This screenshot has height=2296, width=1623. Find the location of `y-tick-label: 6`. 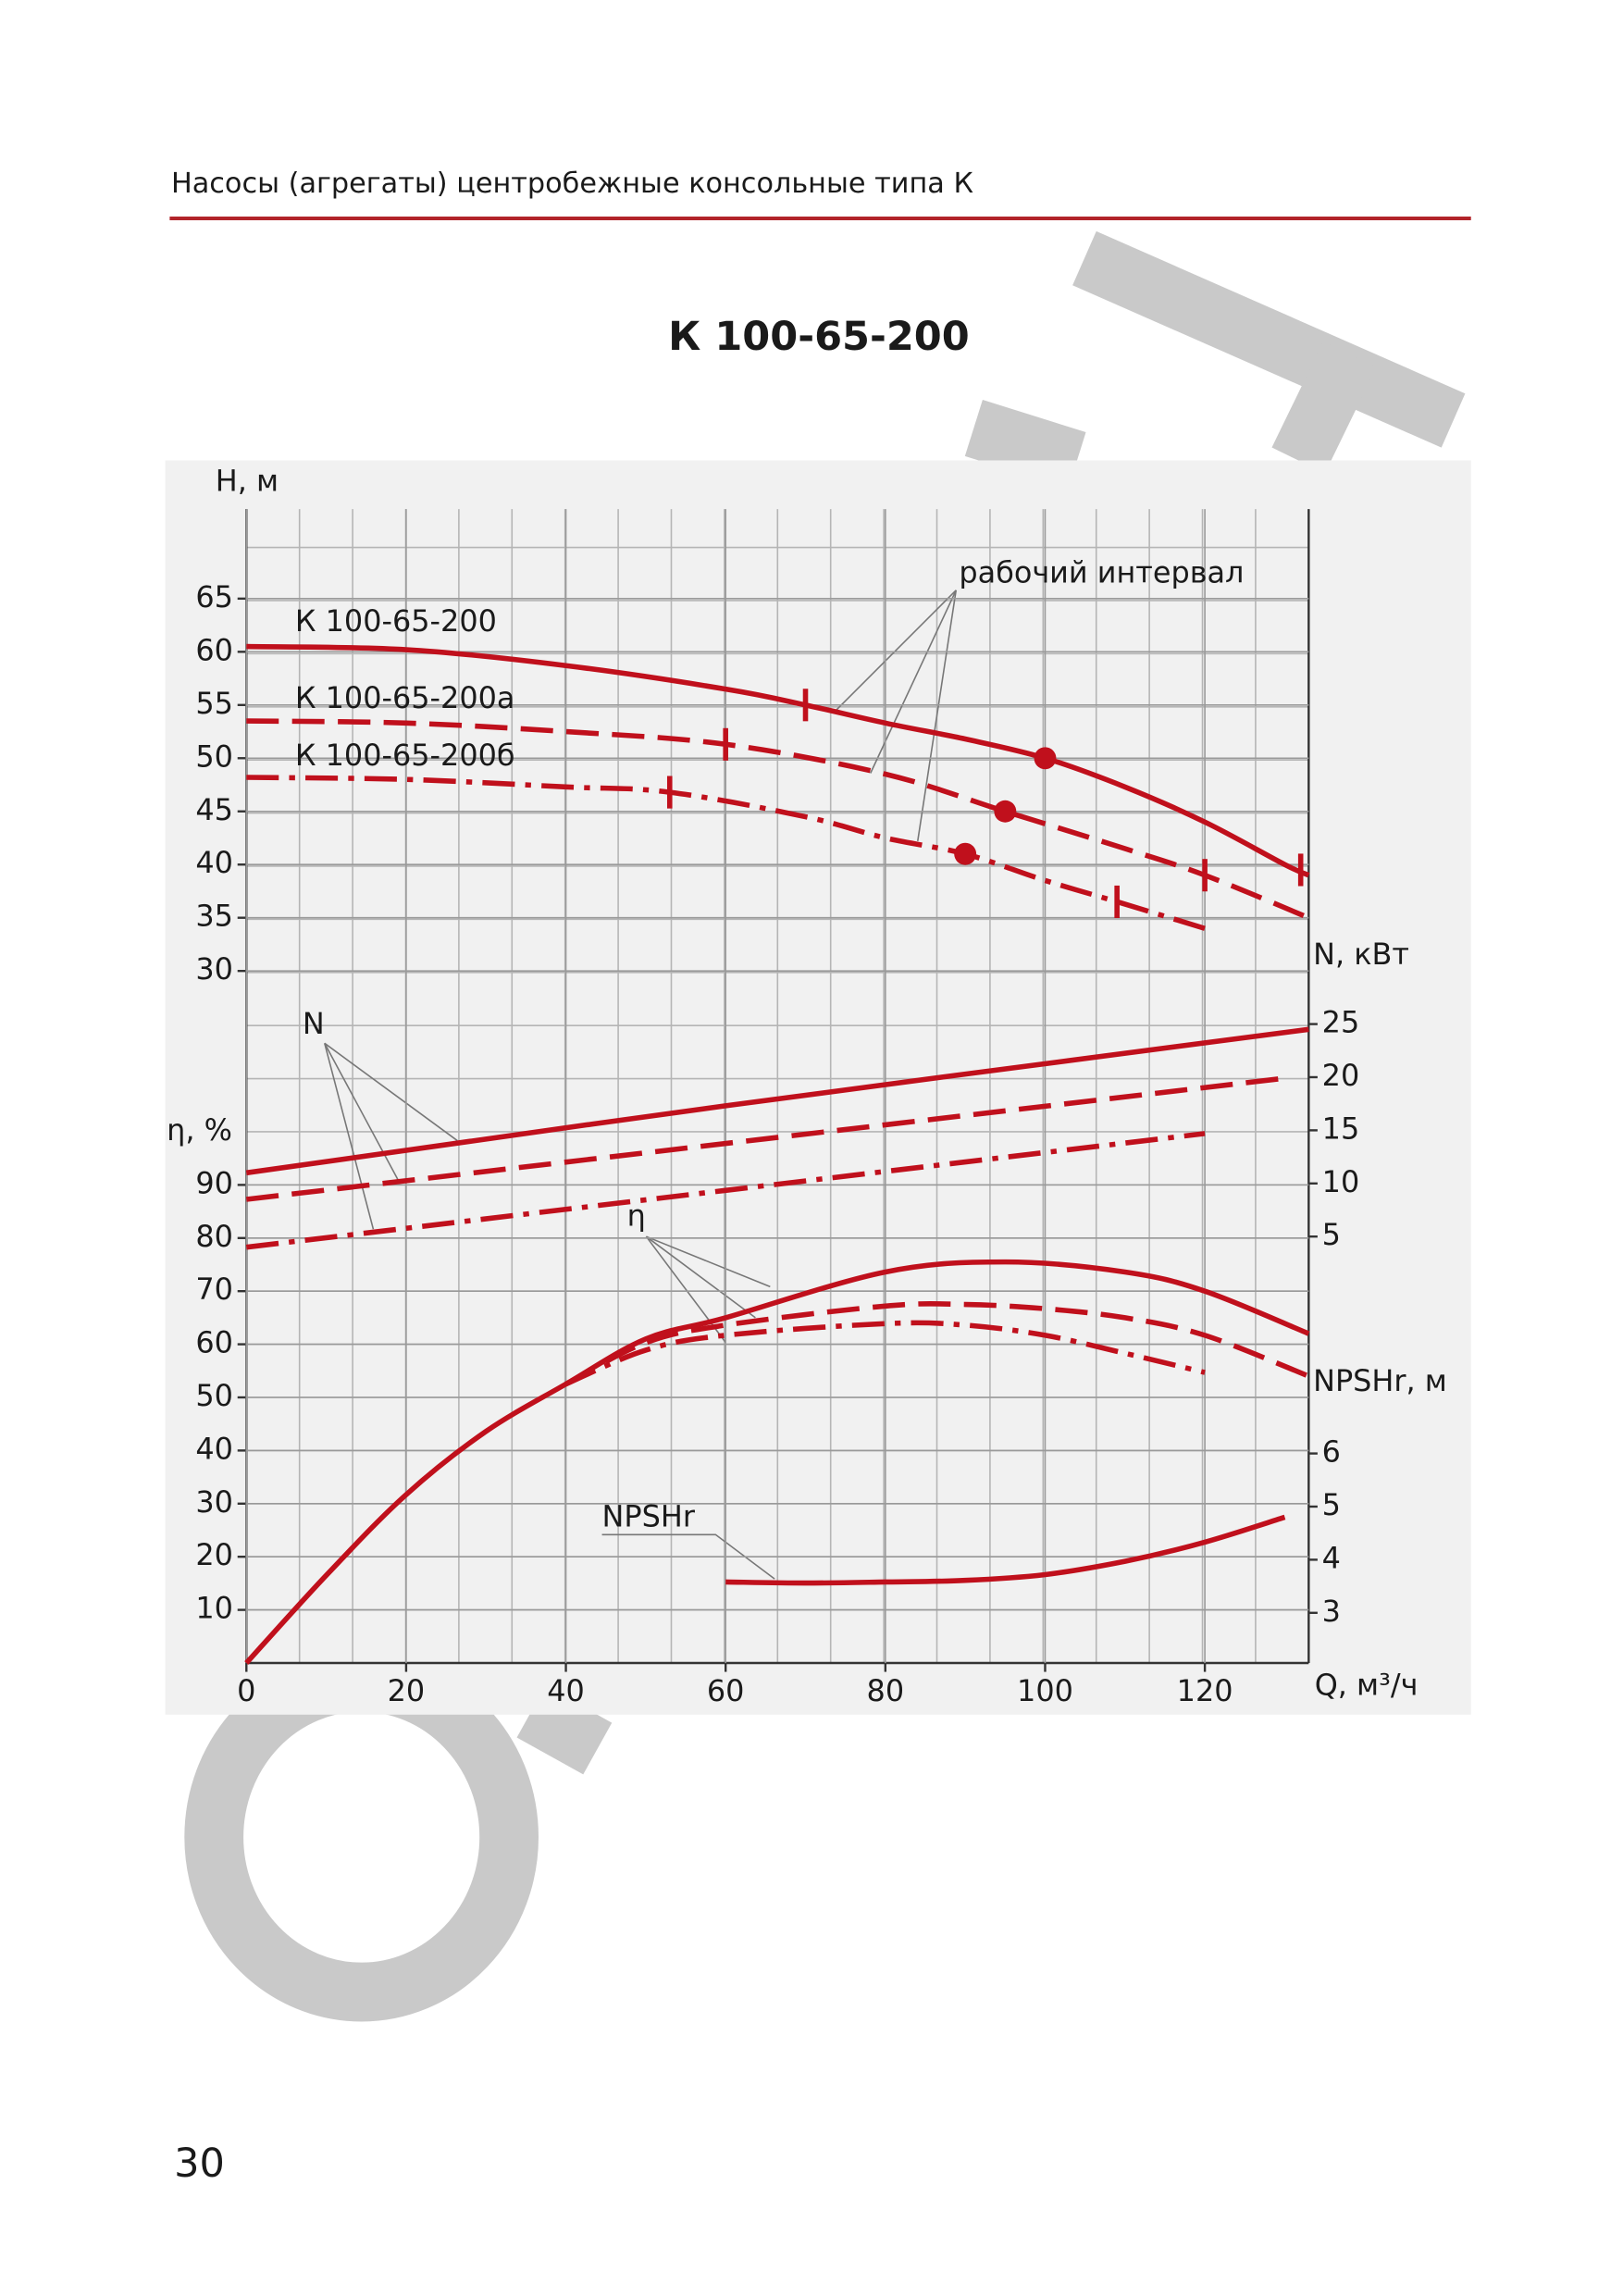

y-tick-label: 6 is located at coordinates (1331, 1452).